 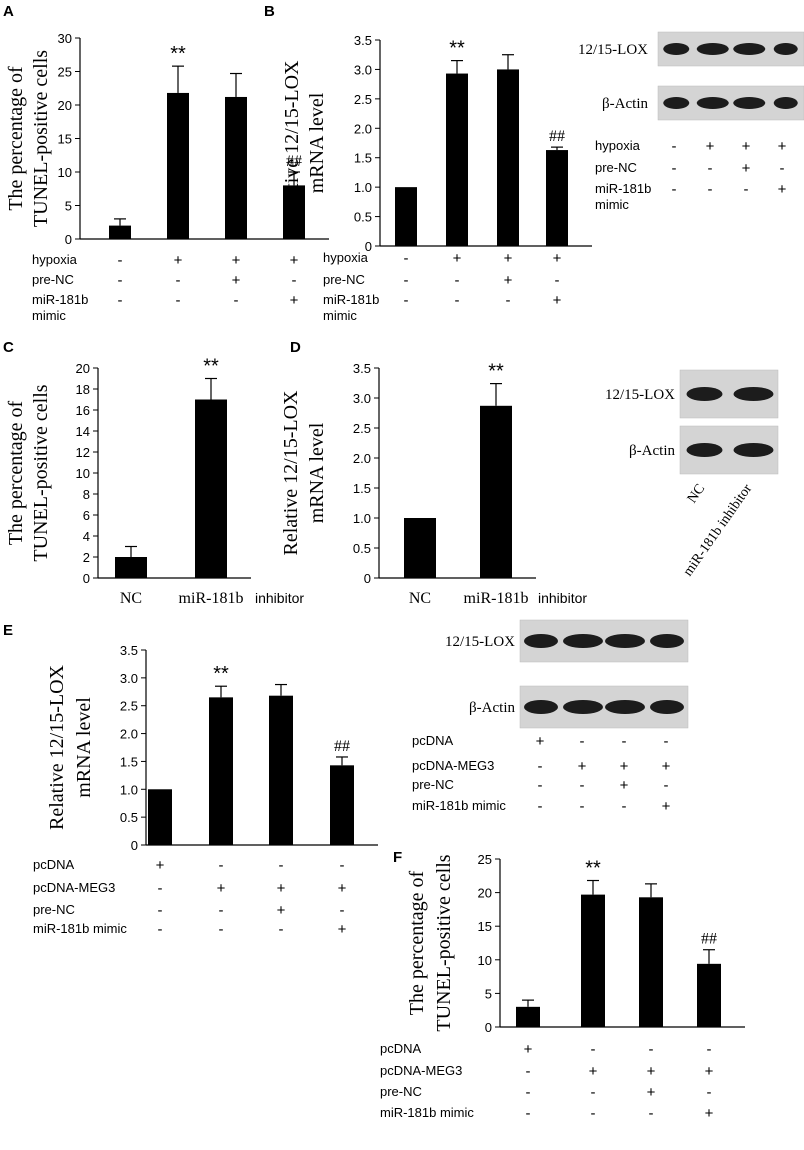 What do you see at coordinates (363, 40) in the screenshot?
I see `y-tick-label: 3.5` at bounding box center [363, 40].